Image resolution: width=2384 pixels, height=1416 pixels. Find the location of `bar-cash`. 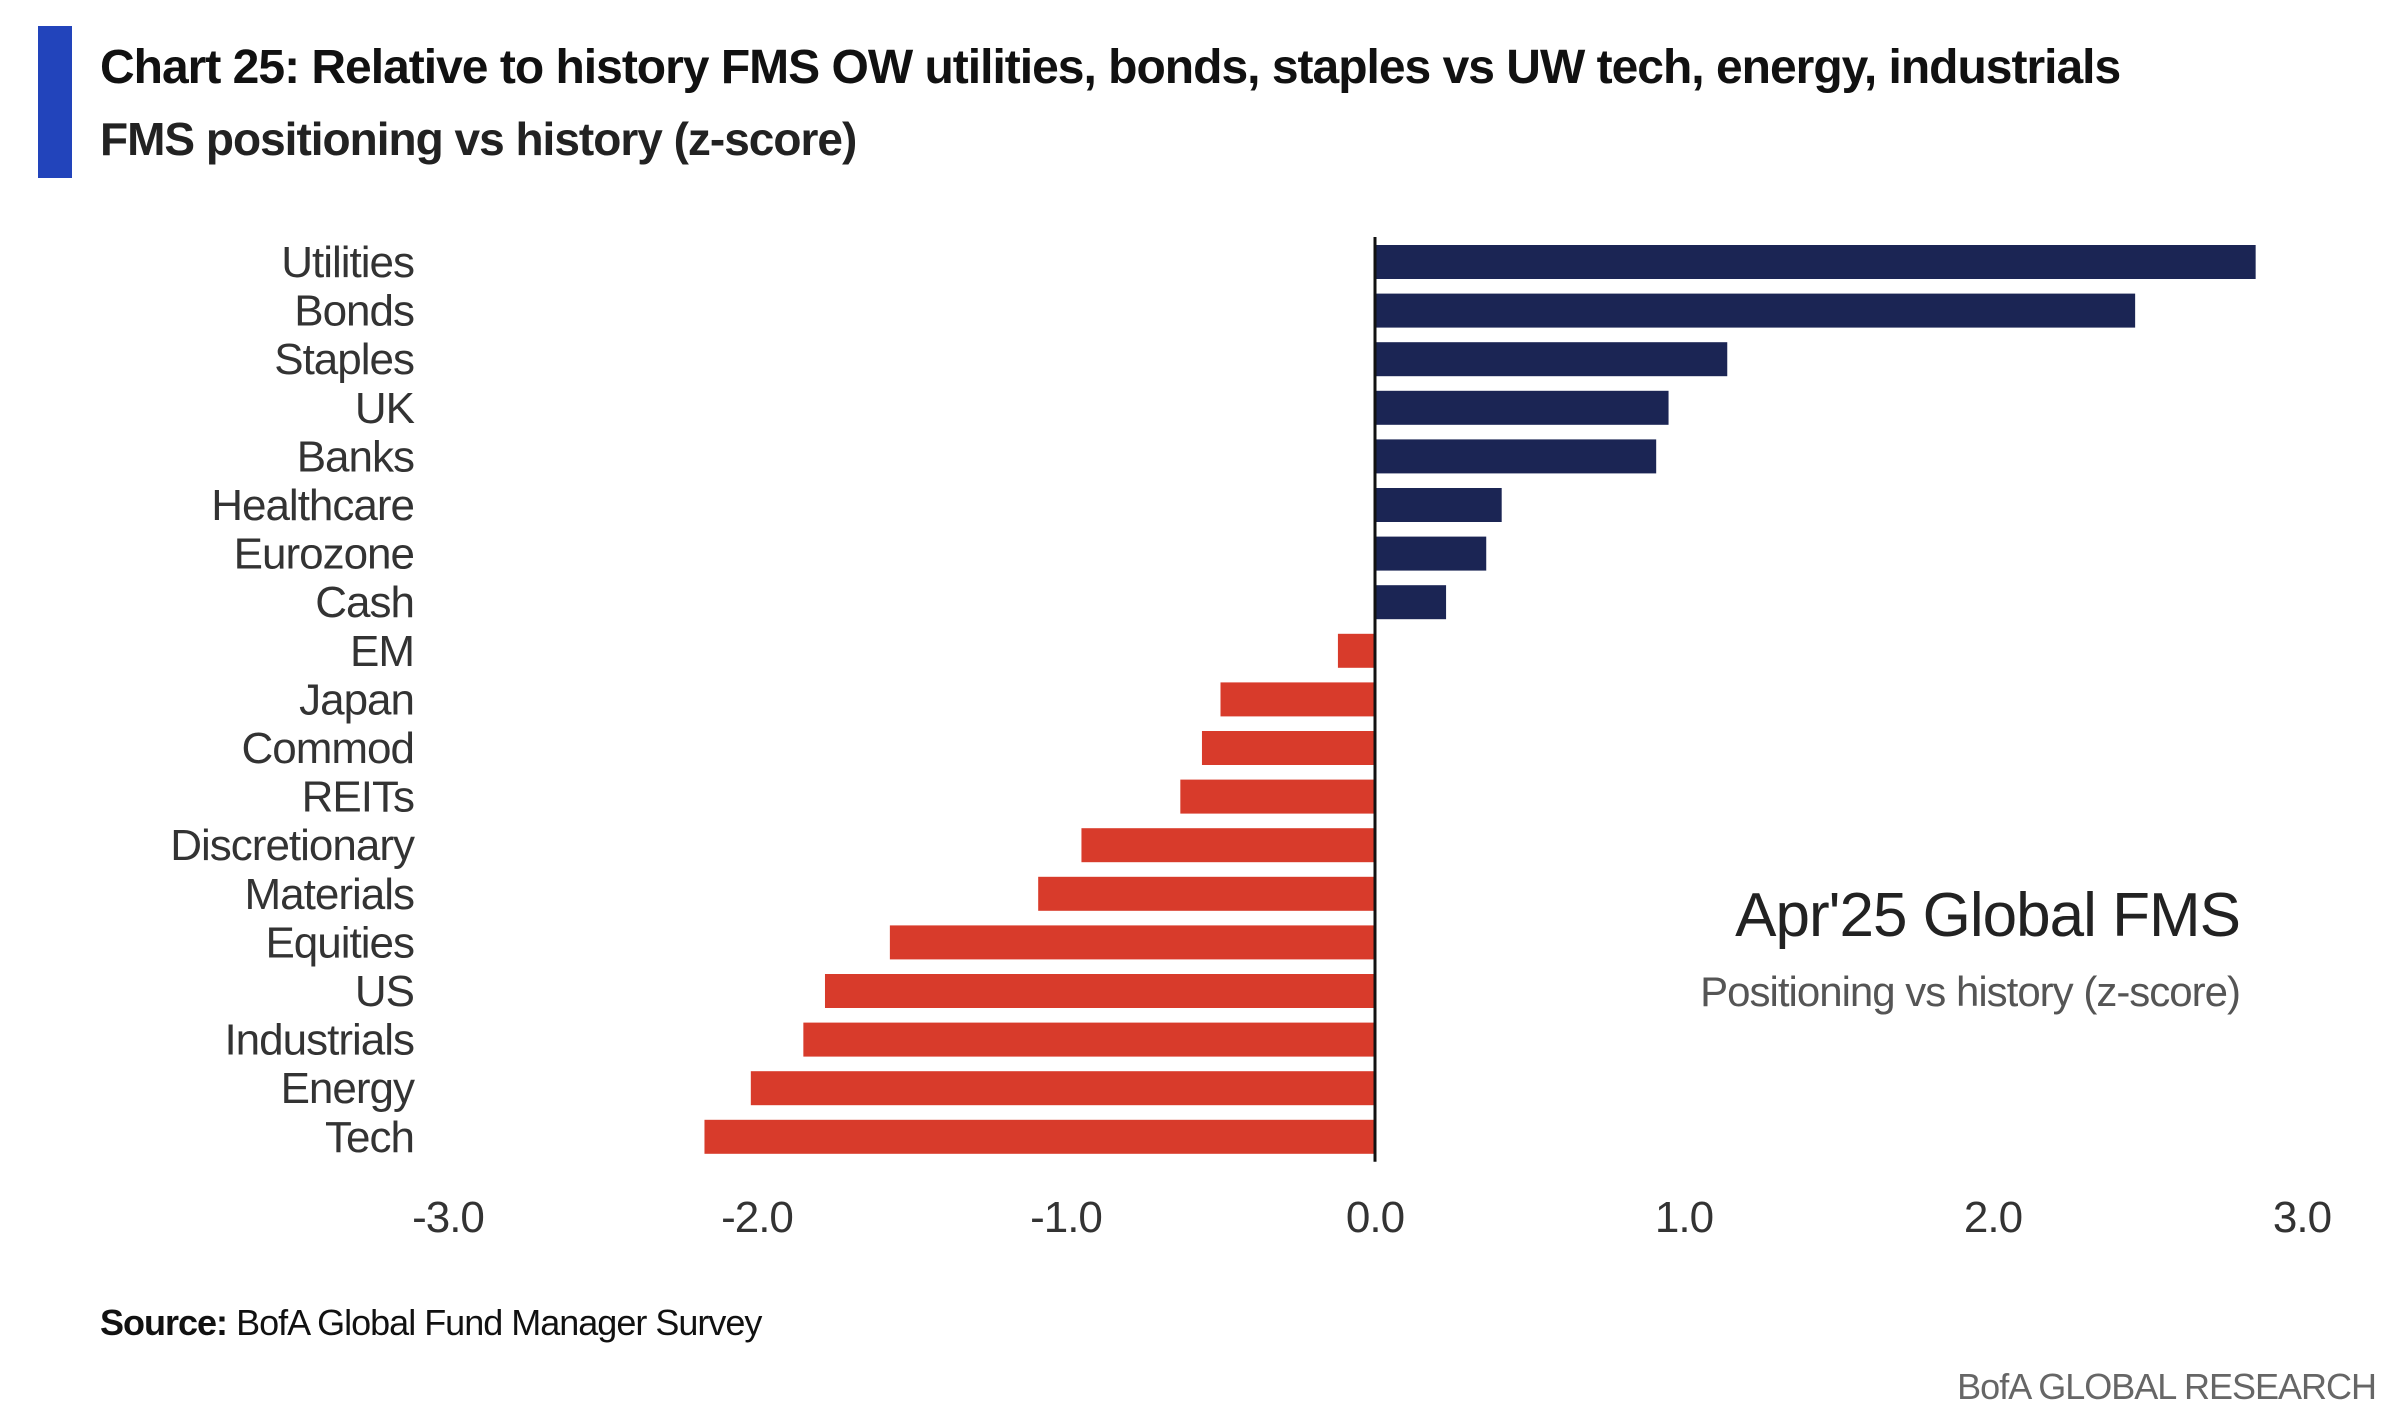

bar-cash is located at coordinates (1411, 602).